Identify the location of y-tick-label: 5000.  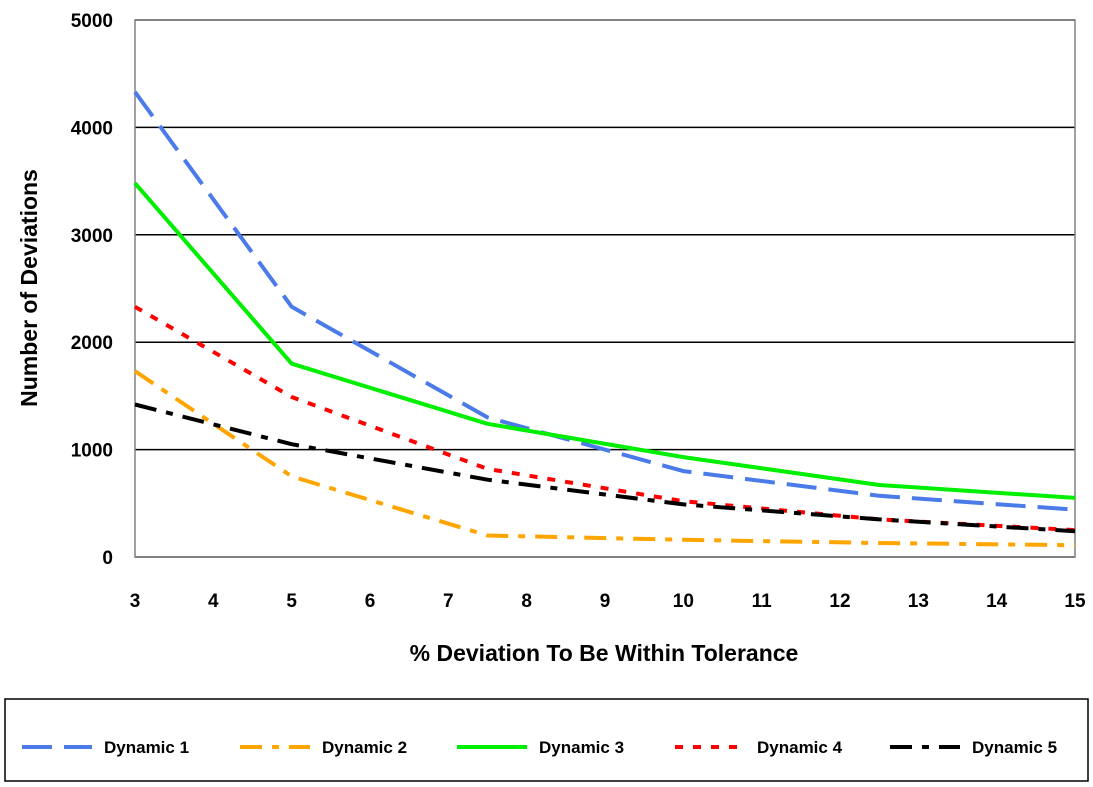
(92, 21).